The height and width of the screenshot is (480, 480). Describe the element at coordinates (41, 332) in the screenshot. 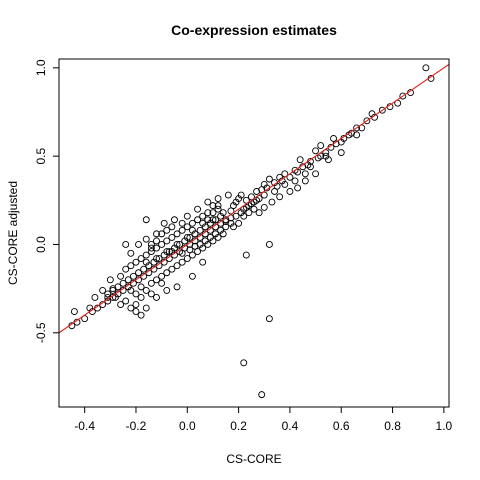

I see `y-tick-label: -0.5` at that location.